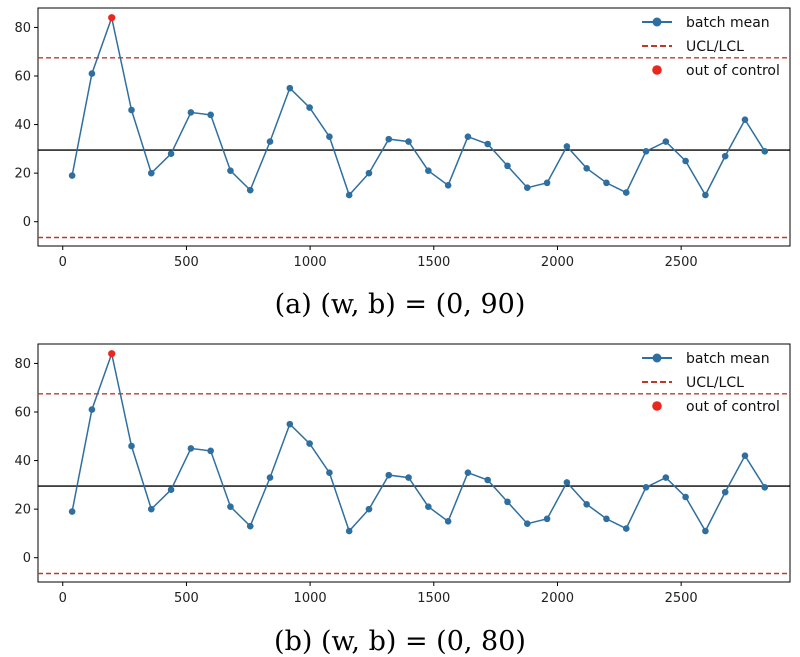  I want to click on y-tick-label: 60, so click(22, 413).